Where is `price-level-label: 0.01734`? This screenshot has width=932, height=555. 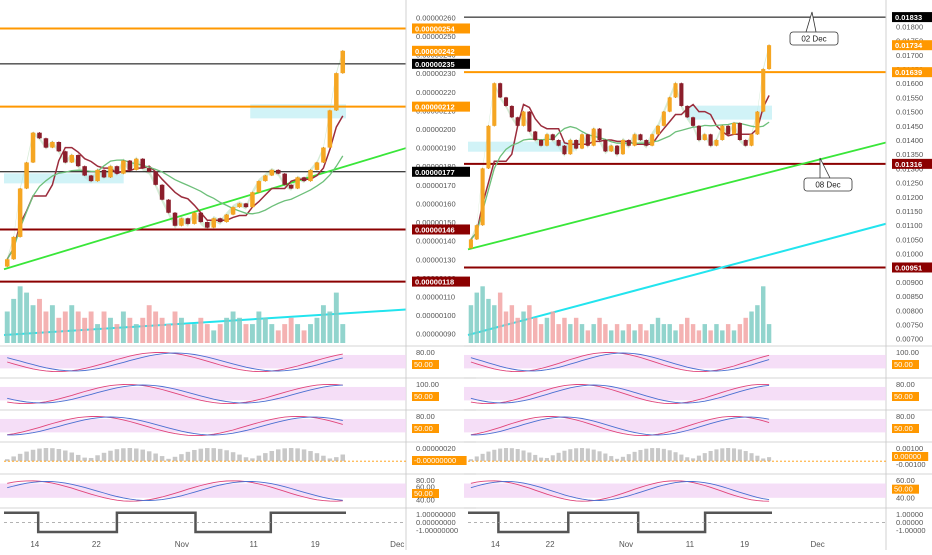
price-level-label: 0.01734 is located at coordinates (909, 45).